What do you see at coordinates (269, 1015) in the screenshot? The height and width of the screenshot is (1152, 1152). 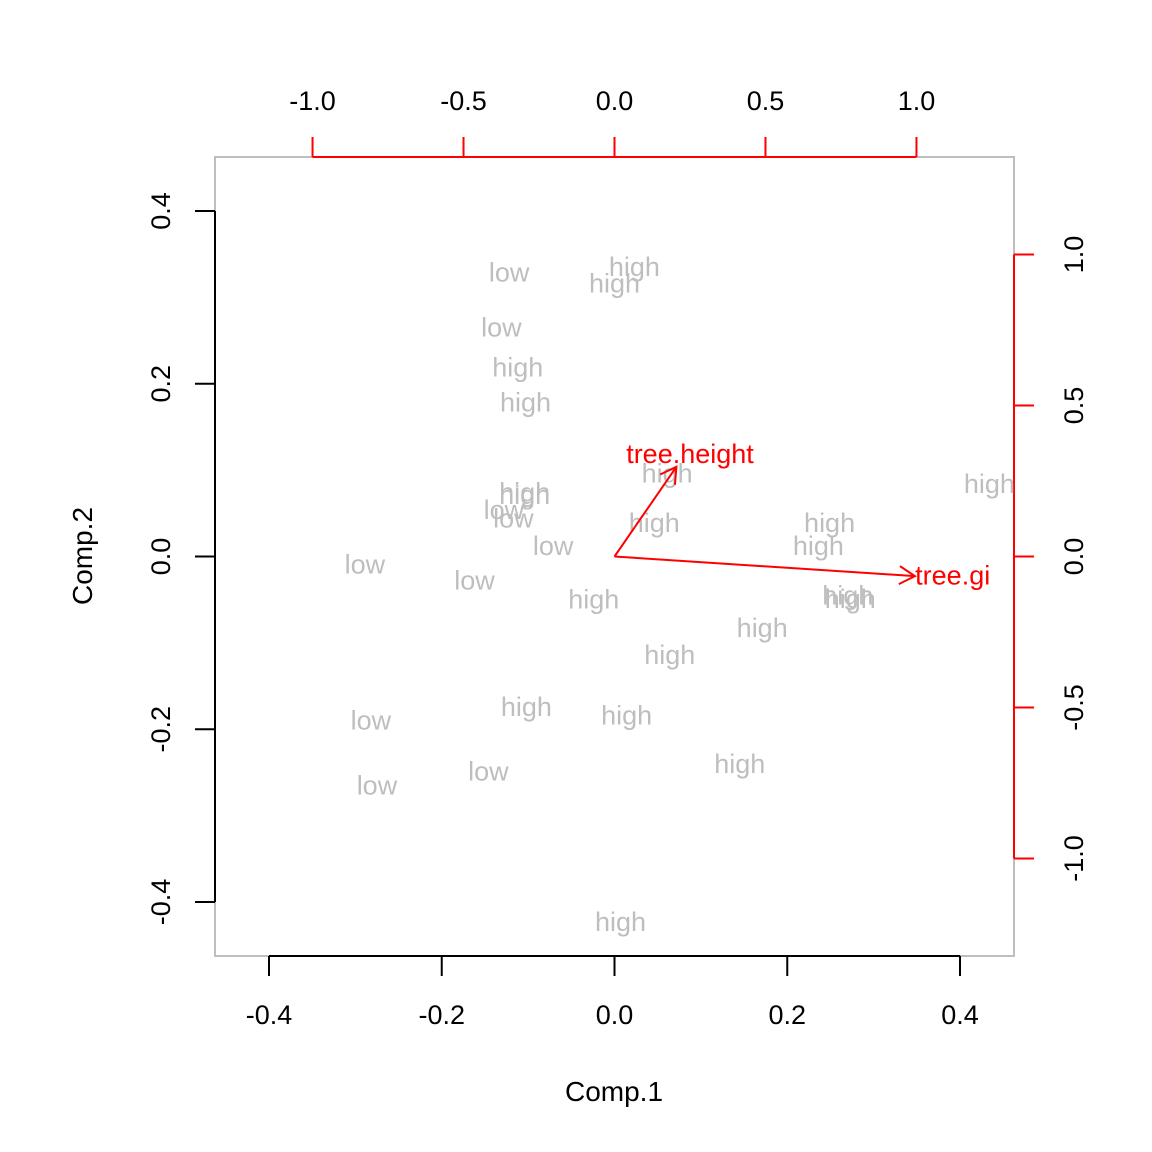 I see `x-tick-label: -0.4` at bounding box center [269, 1015].